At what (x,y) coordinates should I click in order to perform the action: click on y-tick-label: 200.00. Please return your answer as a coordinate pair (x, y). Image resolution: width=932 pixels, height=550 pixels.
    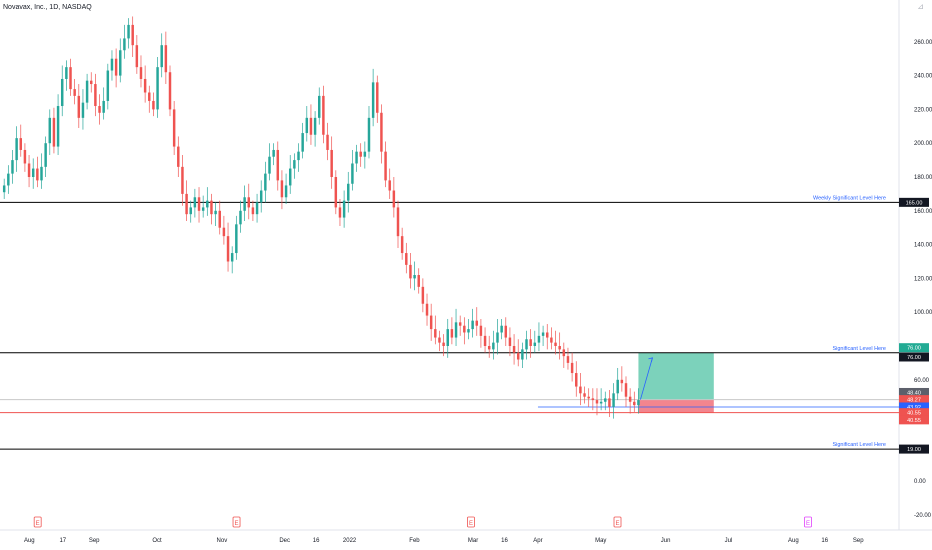
    Looking at the image, I should click on (923, 144).